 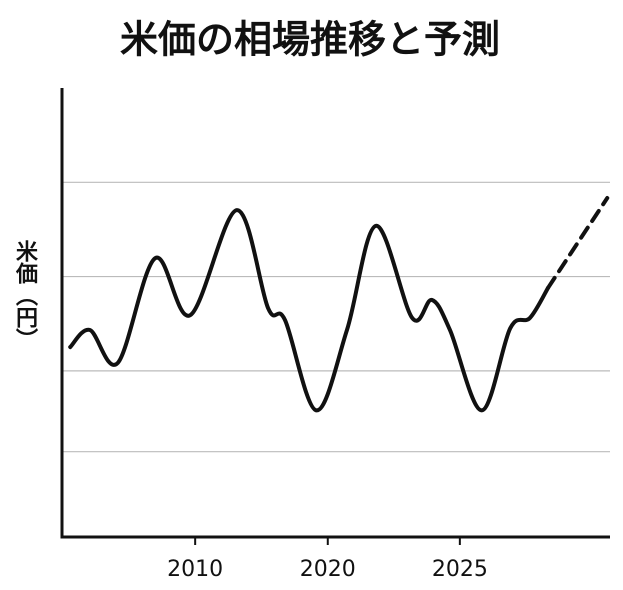 I want to click on x-tick-label: 2025, so click(x=460, y=569).